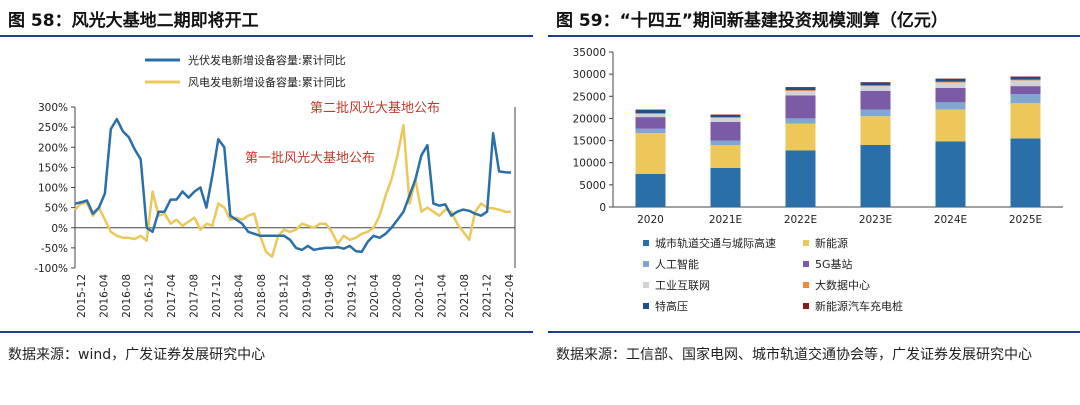  I want to click on x-tick-label: 2019-04, so click(307, 296).